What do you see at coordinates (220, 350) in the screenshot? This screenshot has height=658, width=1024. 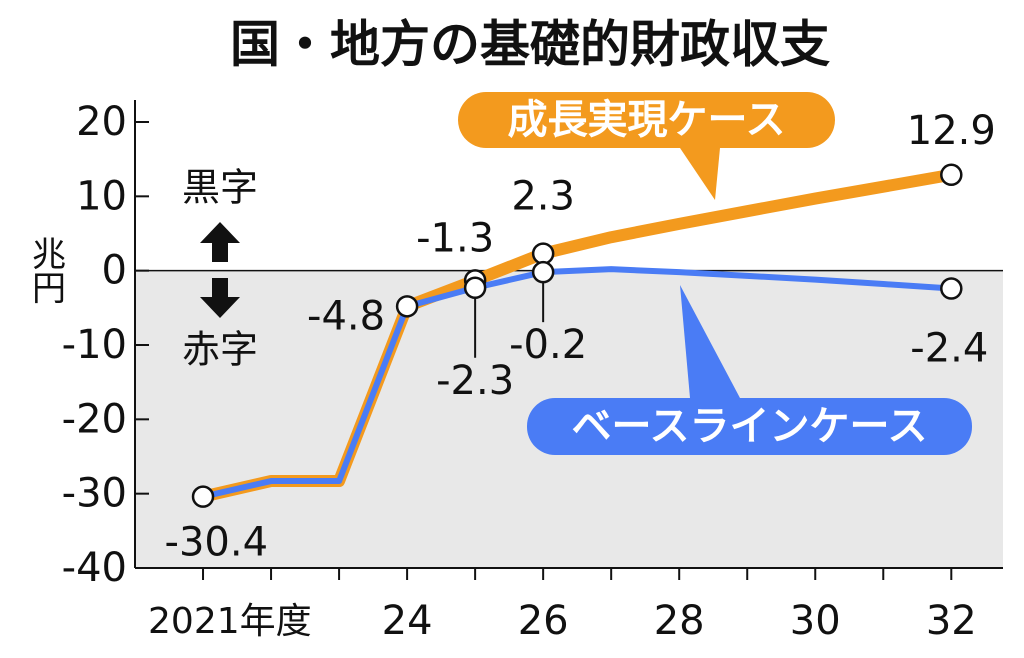 I see `deficit-label: 赤字` at bounding box center [220, 350].